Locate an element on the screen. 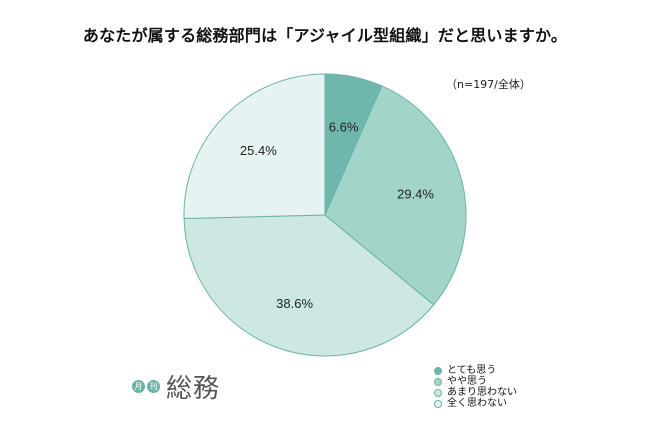 This screenshot has width=650, height=432. gekkan-soumu-logo: 月 刊 総務 is located at coordinates (176, 386).